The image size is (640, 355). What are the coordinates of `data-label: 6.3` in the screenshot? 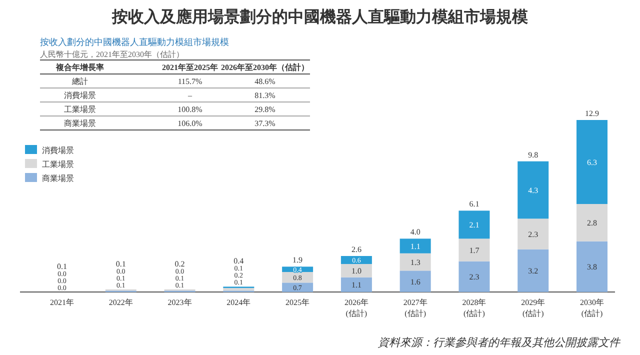 It's located at (592, 162).